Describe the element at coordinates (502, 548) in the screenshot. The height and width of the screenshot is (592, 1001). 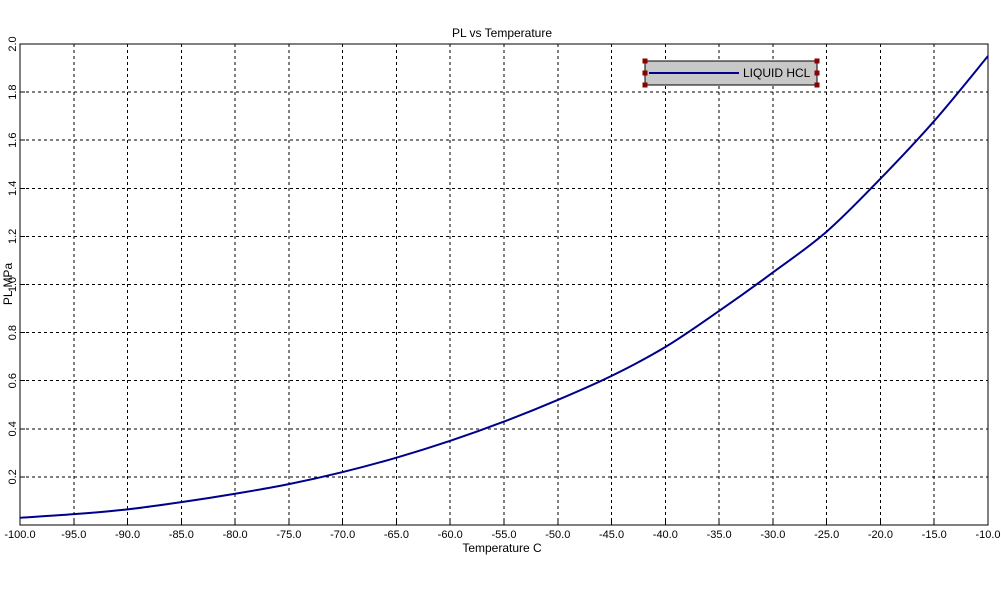
I see `x-axis-label: Temperature C` at that location.